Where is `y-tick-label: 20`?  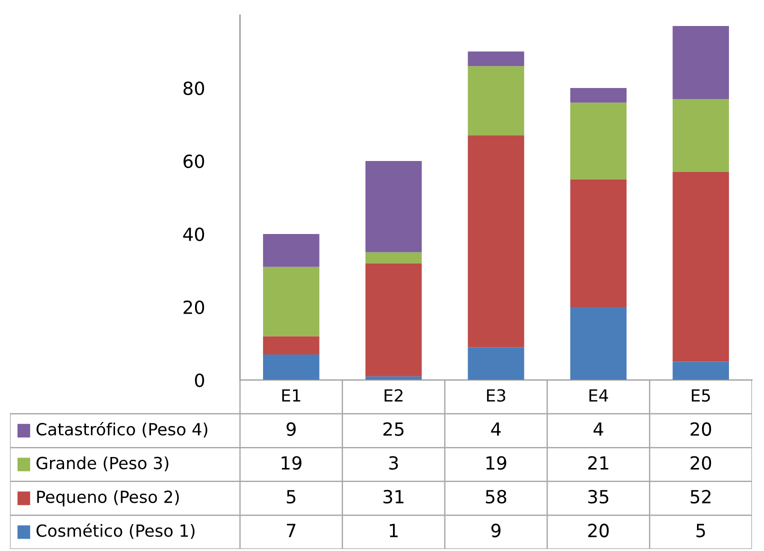 y-tick-label: 20 is located at coordinates (194, 307).